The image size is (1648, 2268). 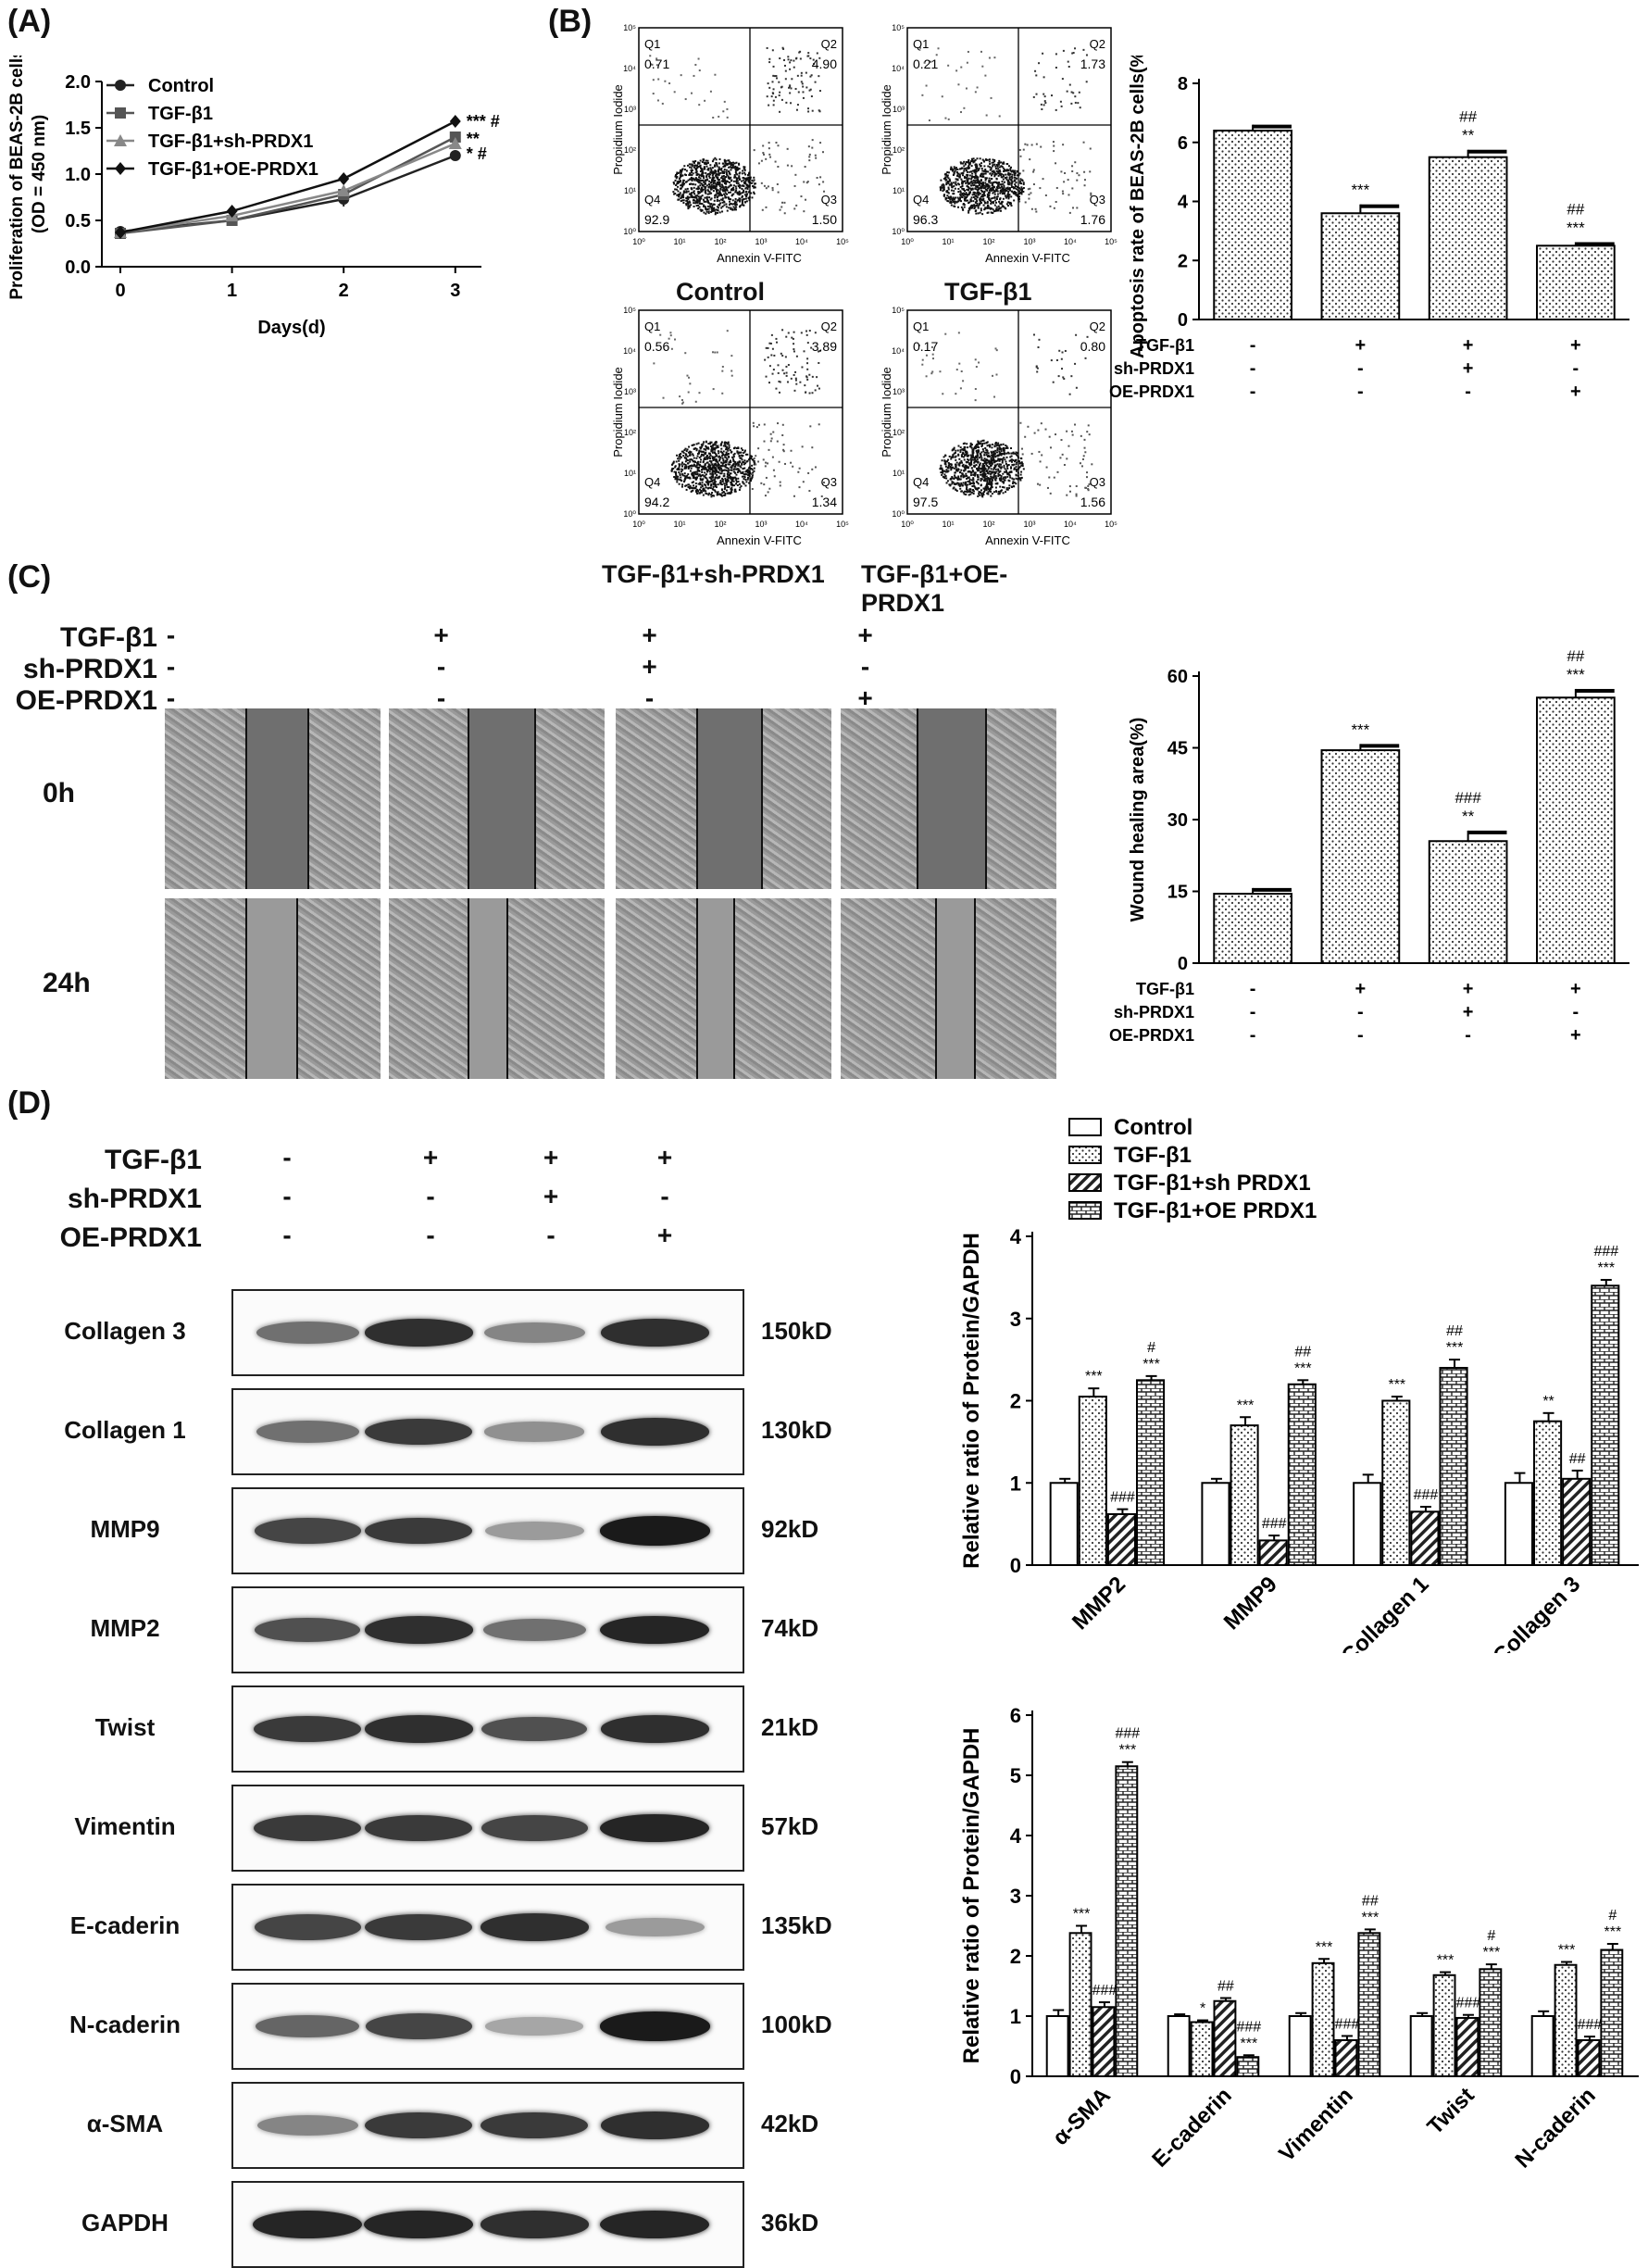 I want to click on grouped-category-label: Collagen 3, so click(x=1536, y=1612).